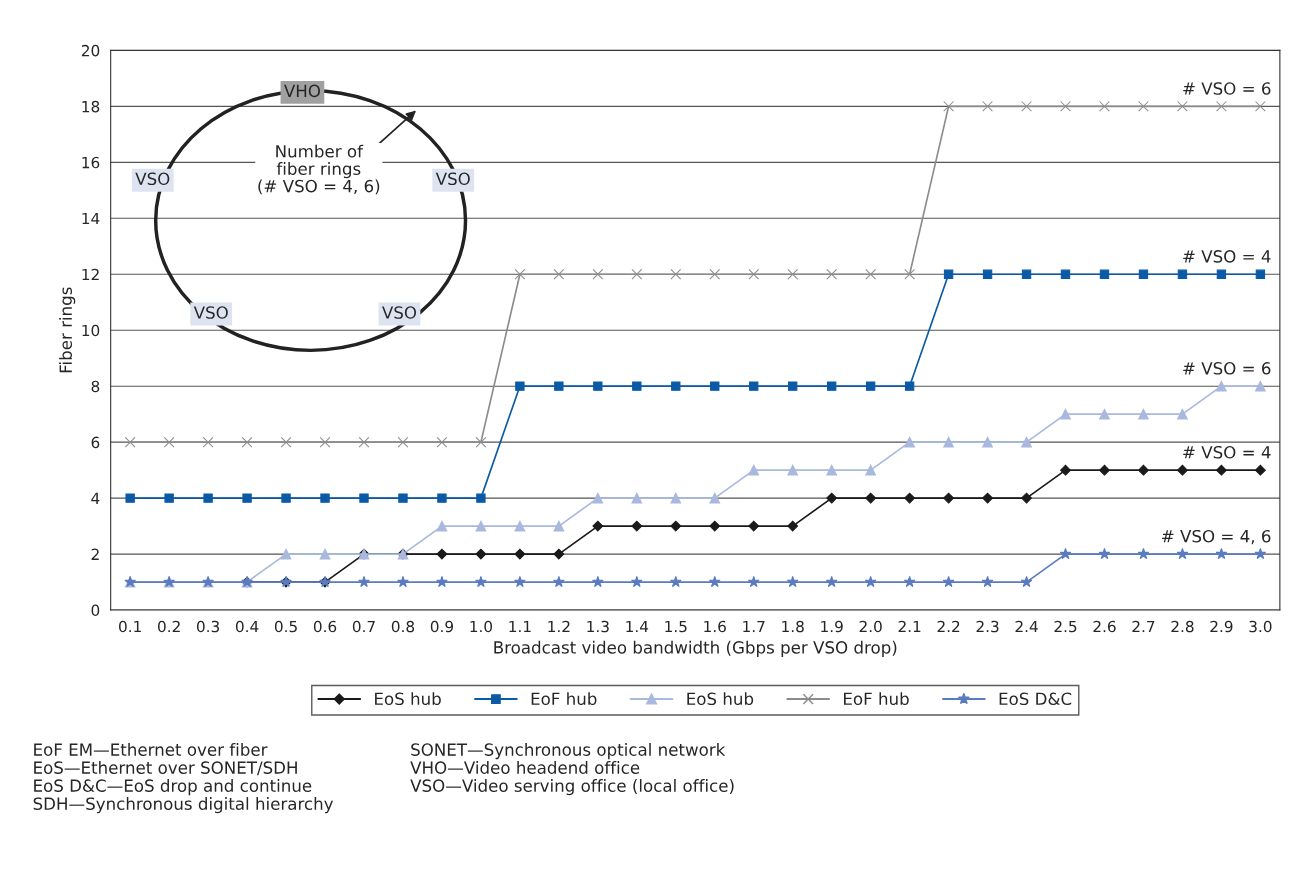 This screenshot has height=869, width=1302. Describe the element at coordinates (208, 626) in the screenshot. I see `x-tick-label: 0.3` at that location.